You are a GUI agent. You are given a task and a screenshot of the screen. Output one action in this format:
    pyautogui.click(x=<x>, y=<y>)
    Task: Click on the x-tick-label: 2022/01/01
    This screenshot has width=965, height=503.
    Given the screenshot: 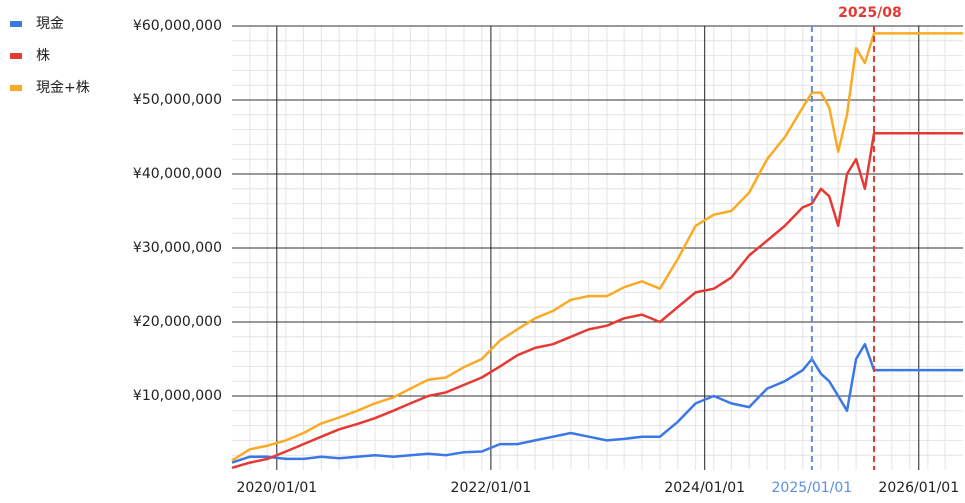 What is the action you would take?
    pyautogui.click(x=491, y=488)
    